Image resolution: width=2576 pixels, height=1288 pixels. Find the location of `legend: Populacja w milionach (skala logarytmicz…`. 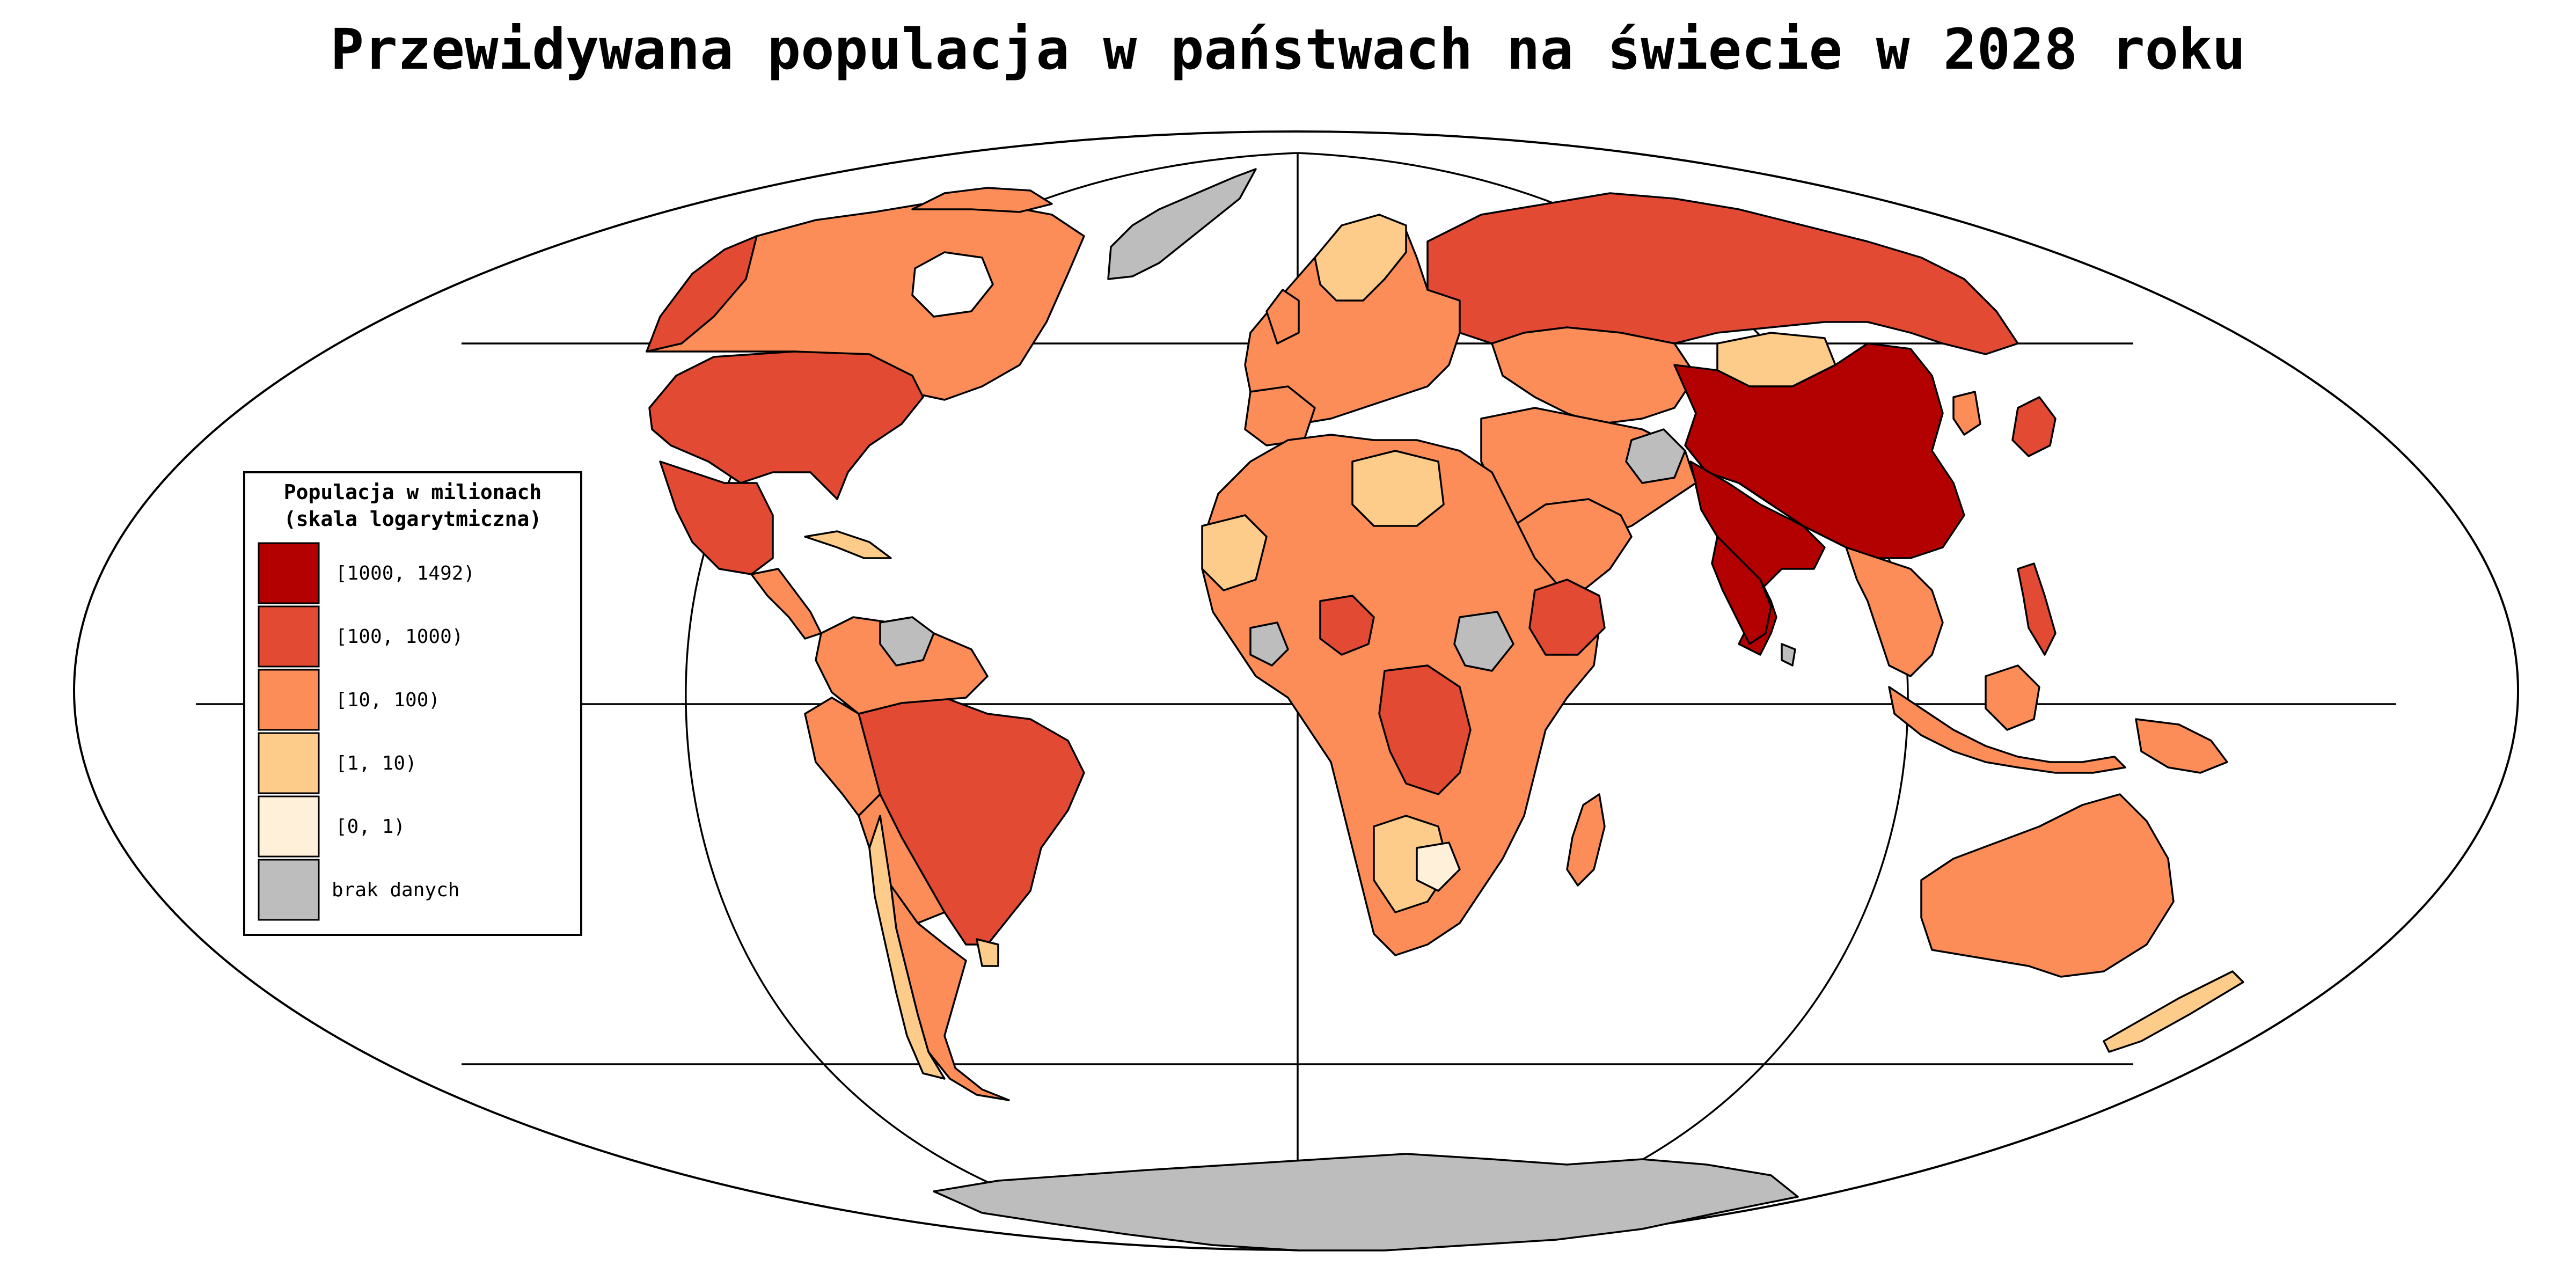

legend: Populacja w milionach (skala logarytmicz… is located at coordinates (412, 703).